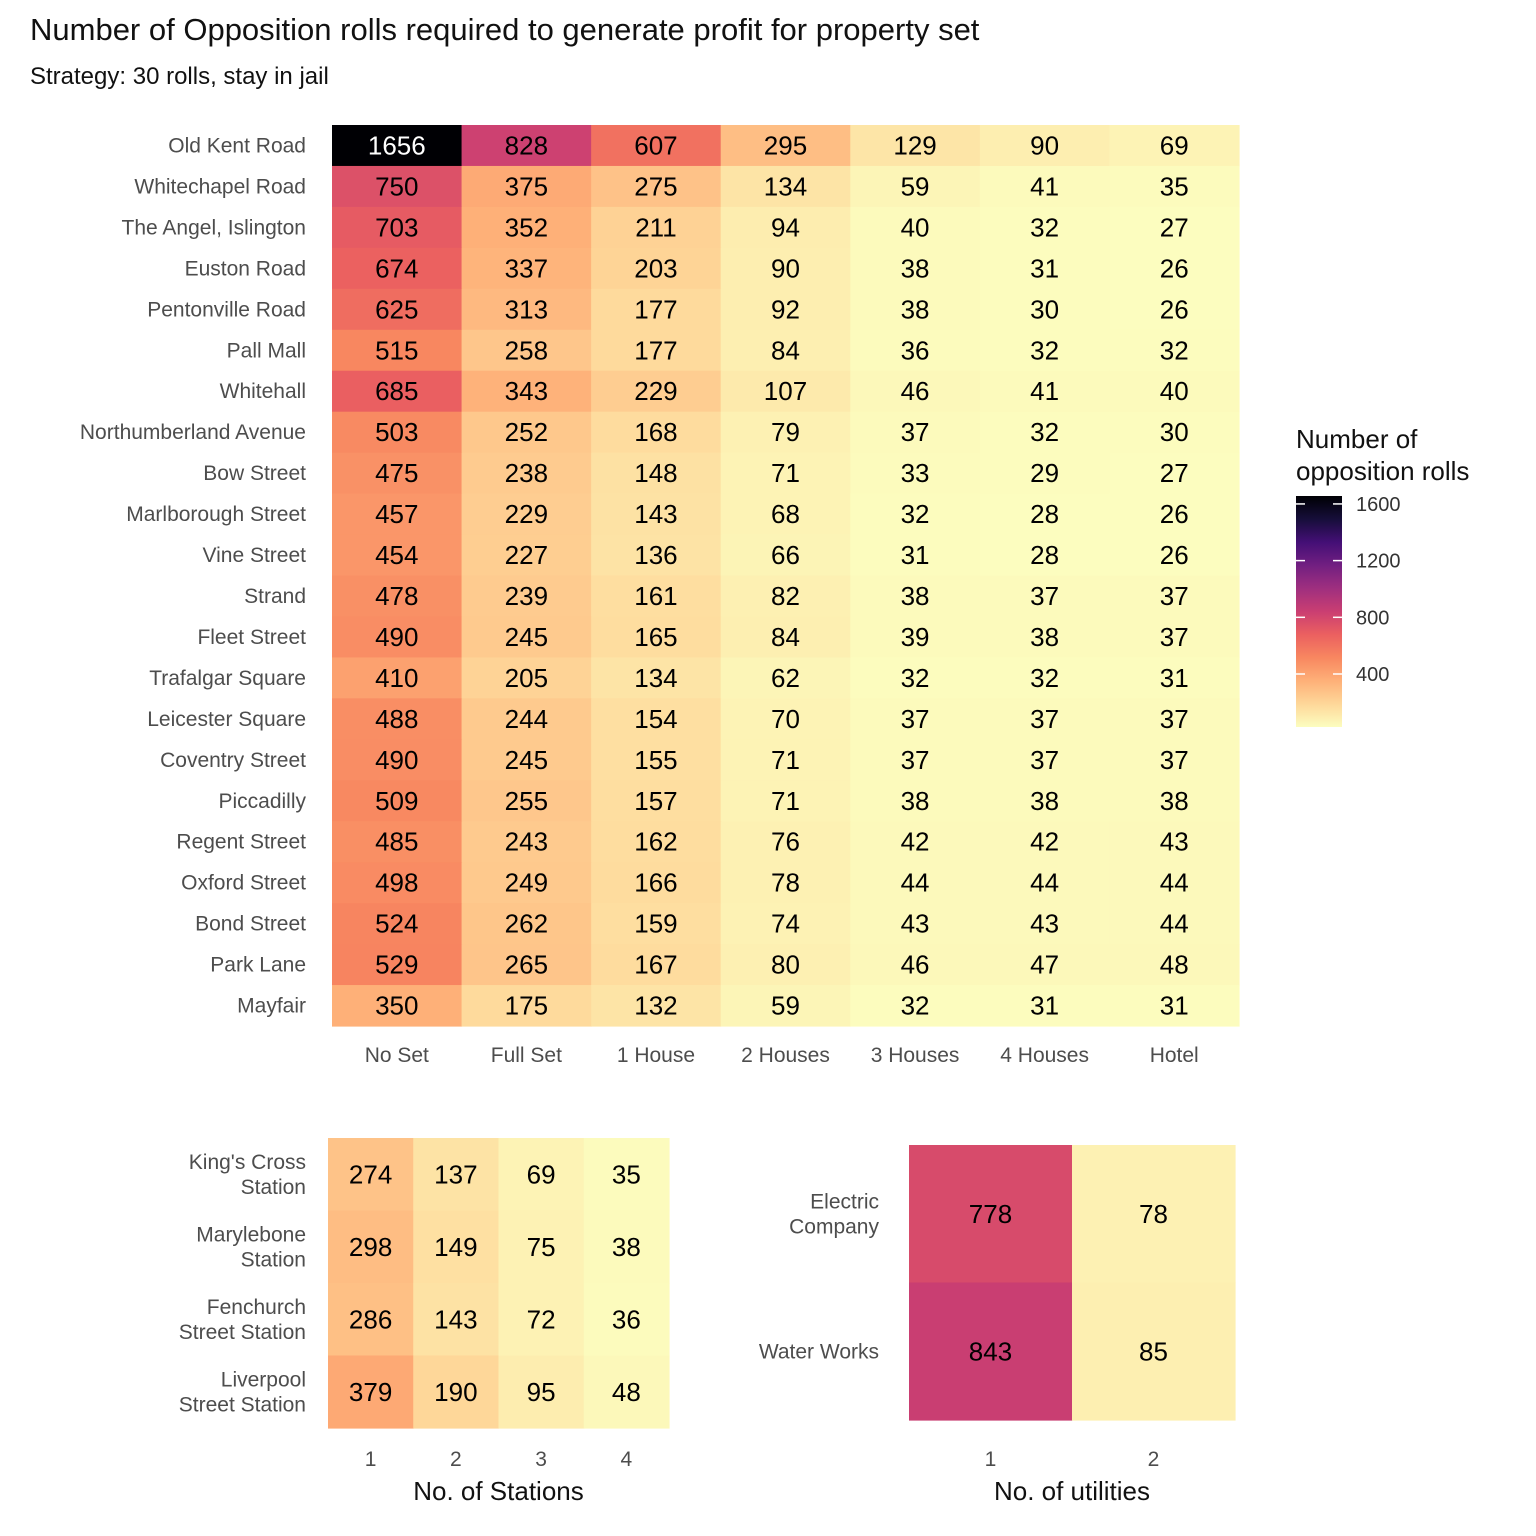 The image size is (1536, 1536). Describe the element at coordinates (397, 1055) in the screenshot. I see `properties-col-label-no-set: No Set` at that location.